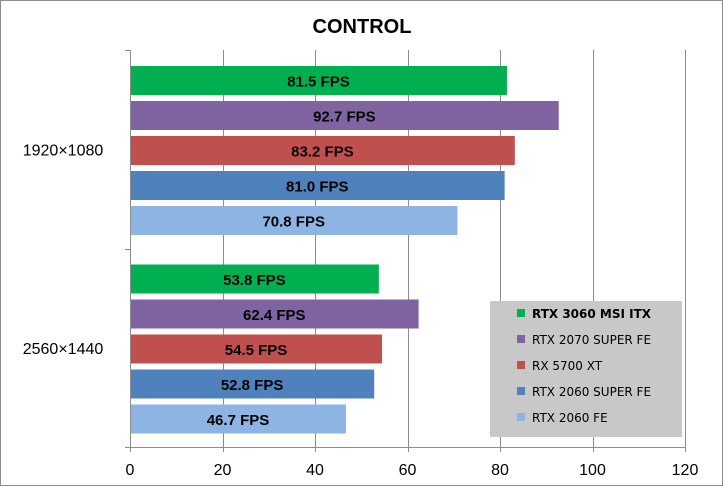 This screenshot has height=487, width=723. What do you see at coordinates (223, 470) in the screenshot?
I see `x-tick-label: 20` at bounding box center [223, 470].